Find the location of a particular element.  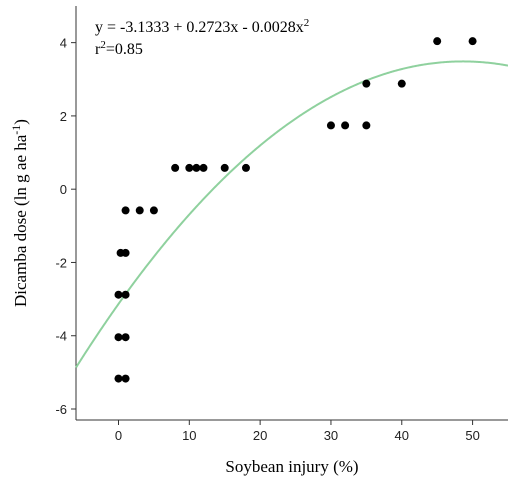

x-tick-label: 40 is located at coordinates (402, 435).